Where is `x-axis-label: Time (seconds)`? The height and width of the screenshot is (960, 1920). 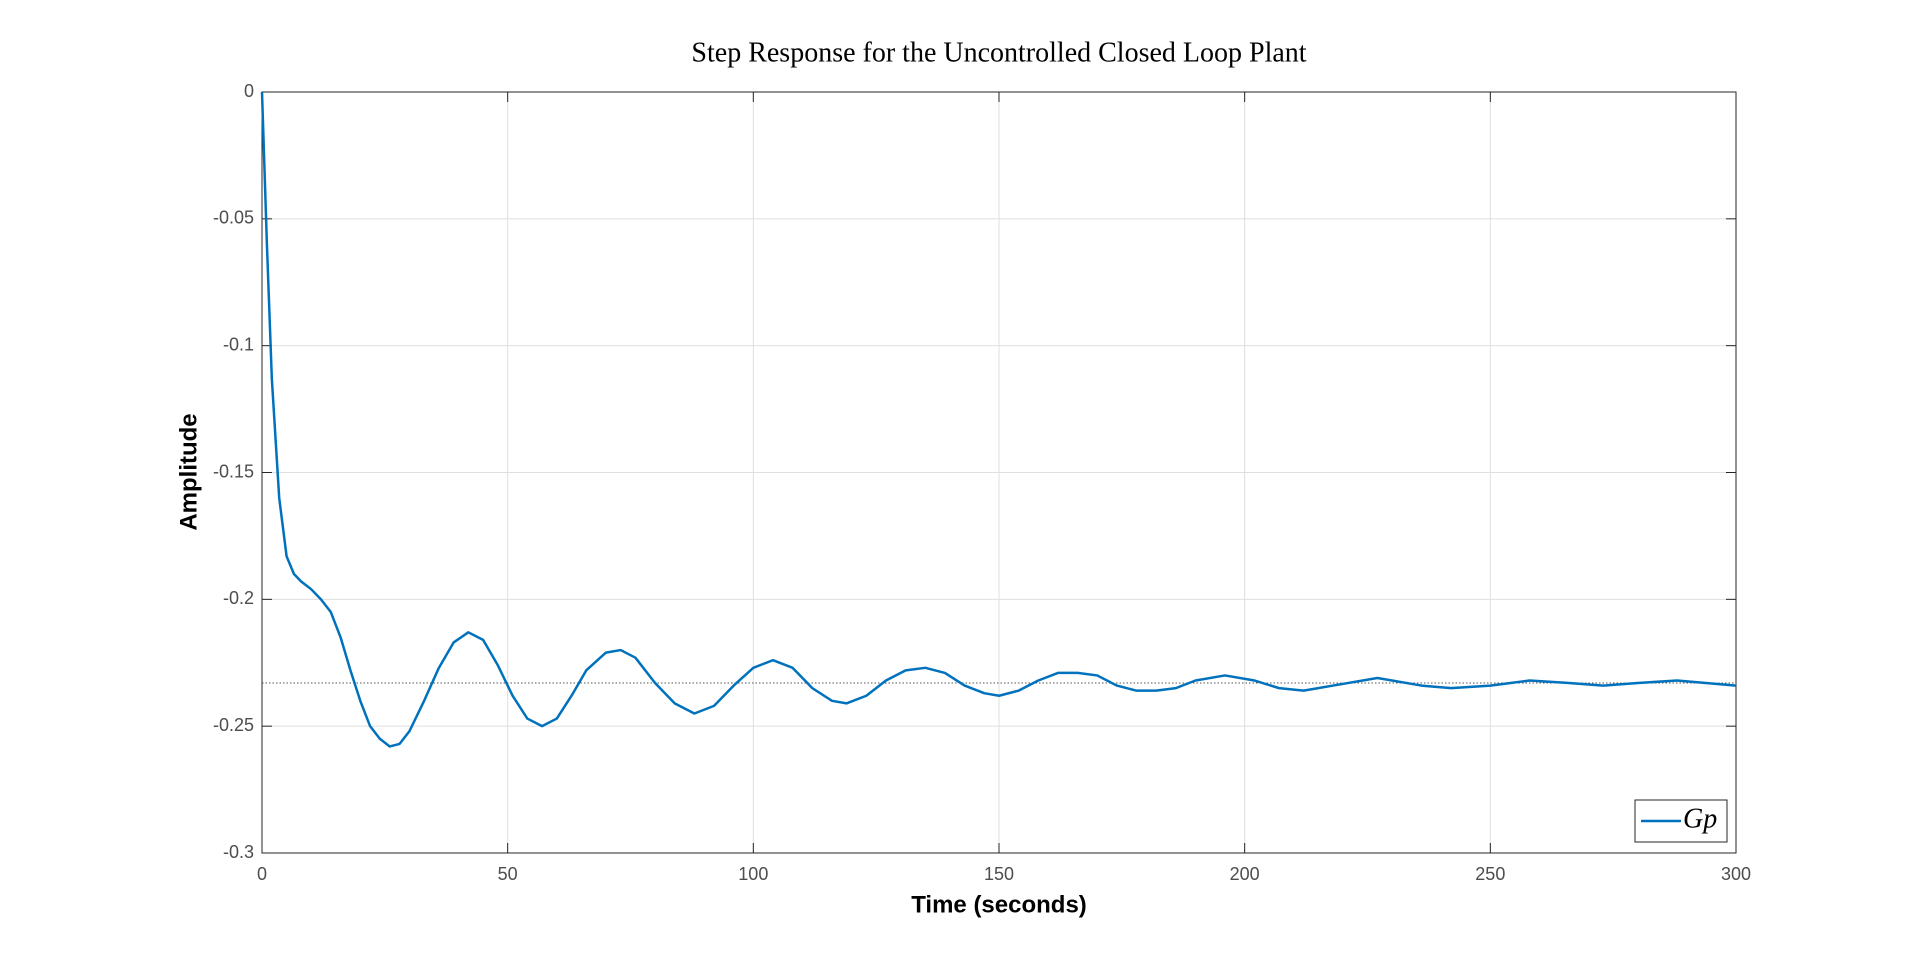
x-axis-label: Time (seconds) is located at coordinates (999, 904).